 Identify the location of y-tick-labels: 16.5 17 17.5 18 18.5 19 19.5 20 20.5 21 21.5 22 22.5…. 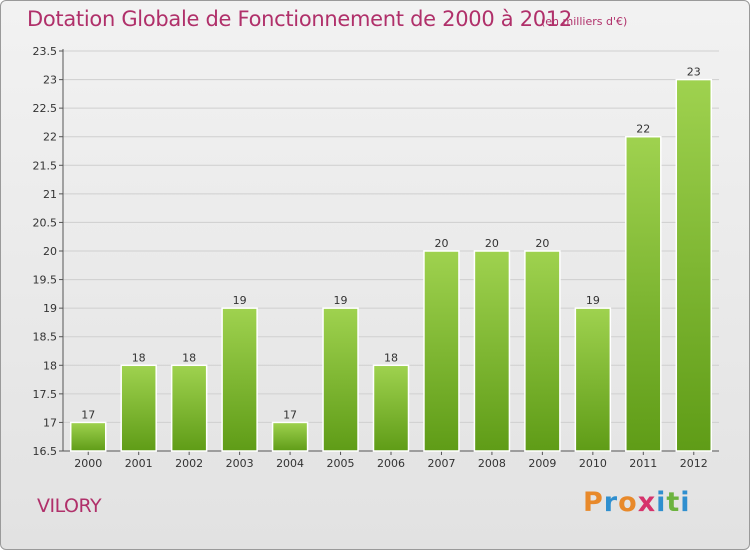
(45, 251).